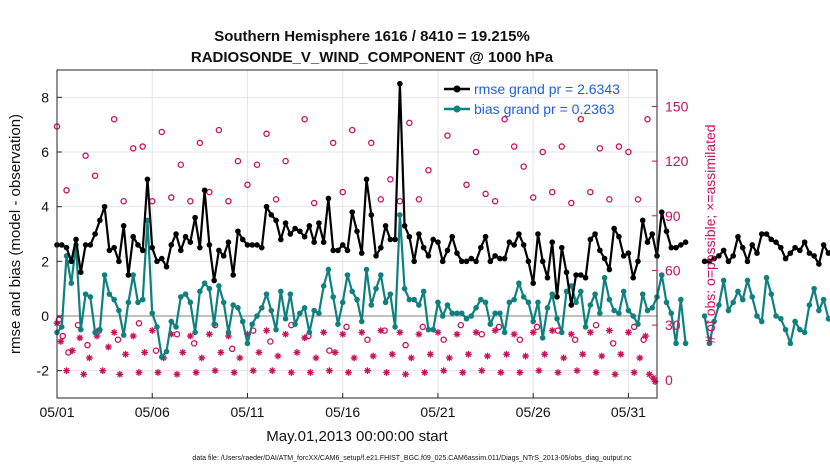  What do you see at coordinates (533, 412) in the screenshot?
I see `x-tick-label: 05/26` at bounding box center [533, 412].